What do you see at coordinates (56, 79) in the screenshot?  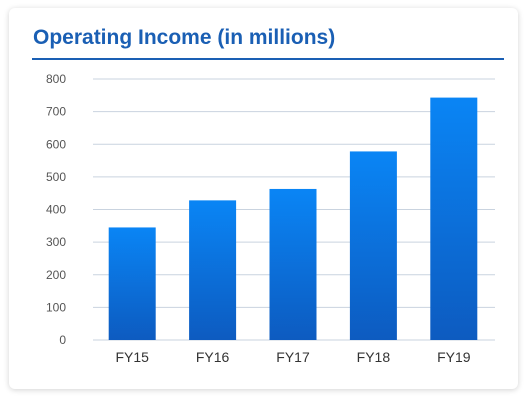 I see `y-tick-label: 800` at bounding box center [56, 79].